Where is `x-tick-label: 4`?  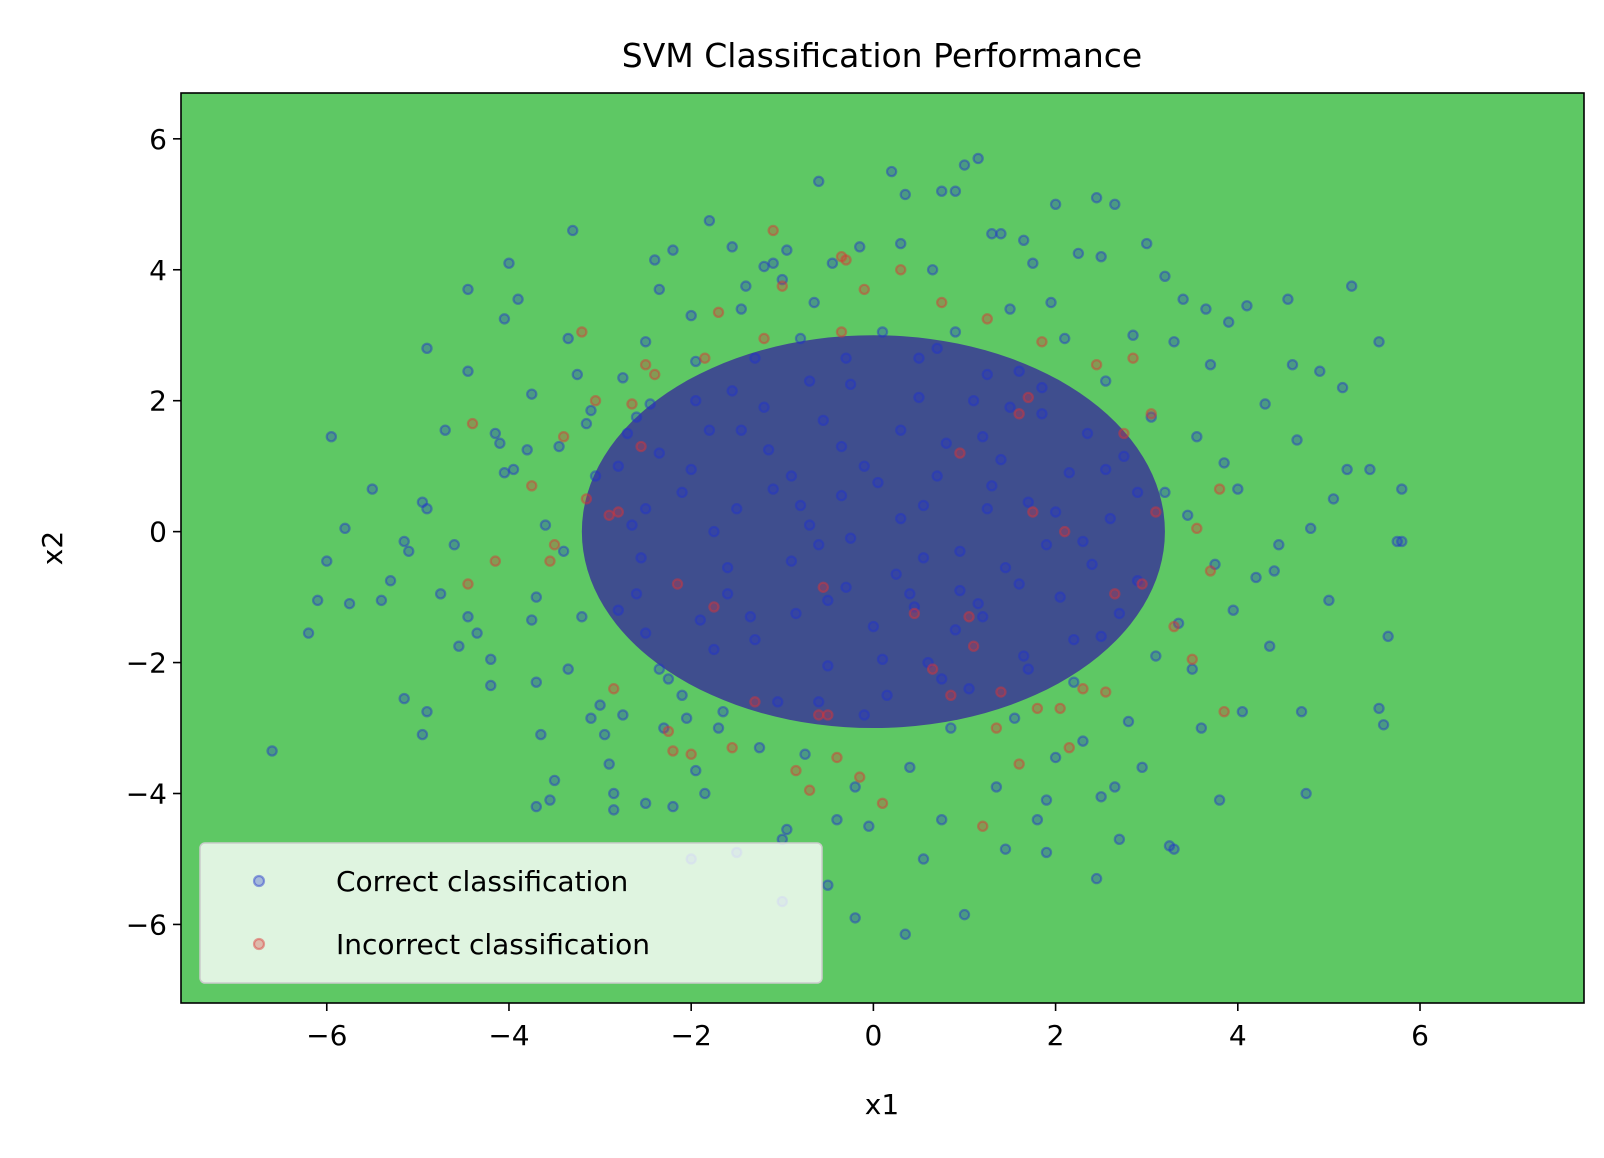 x-tick-label: 4 is located at coordinates (1238, 1035).